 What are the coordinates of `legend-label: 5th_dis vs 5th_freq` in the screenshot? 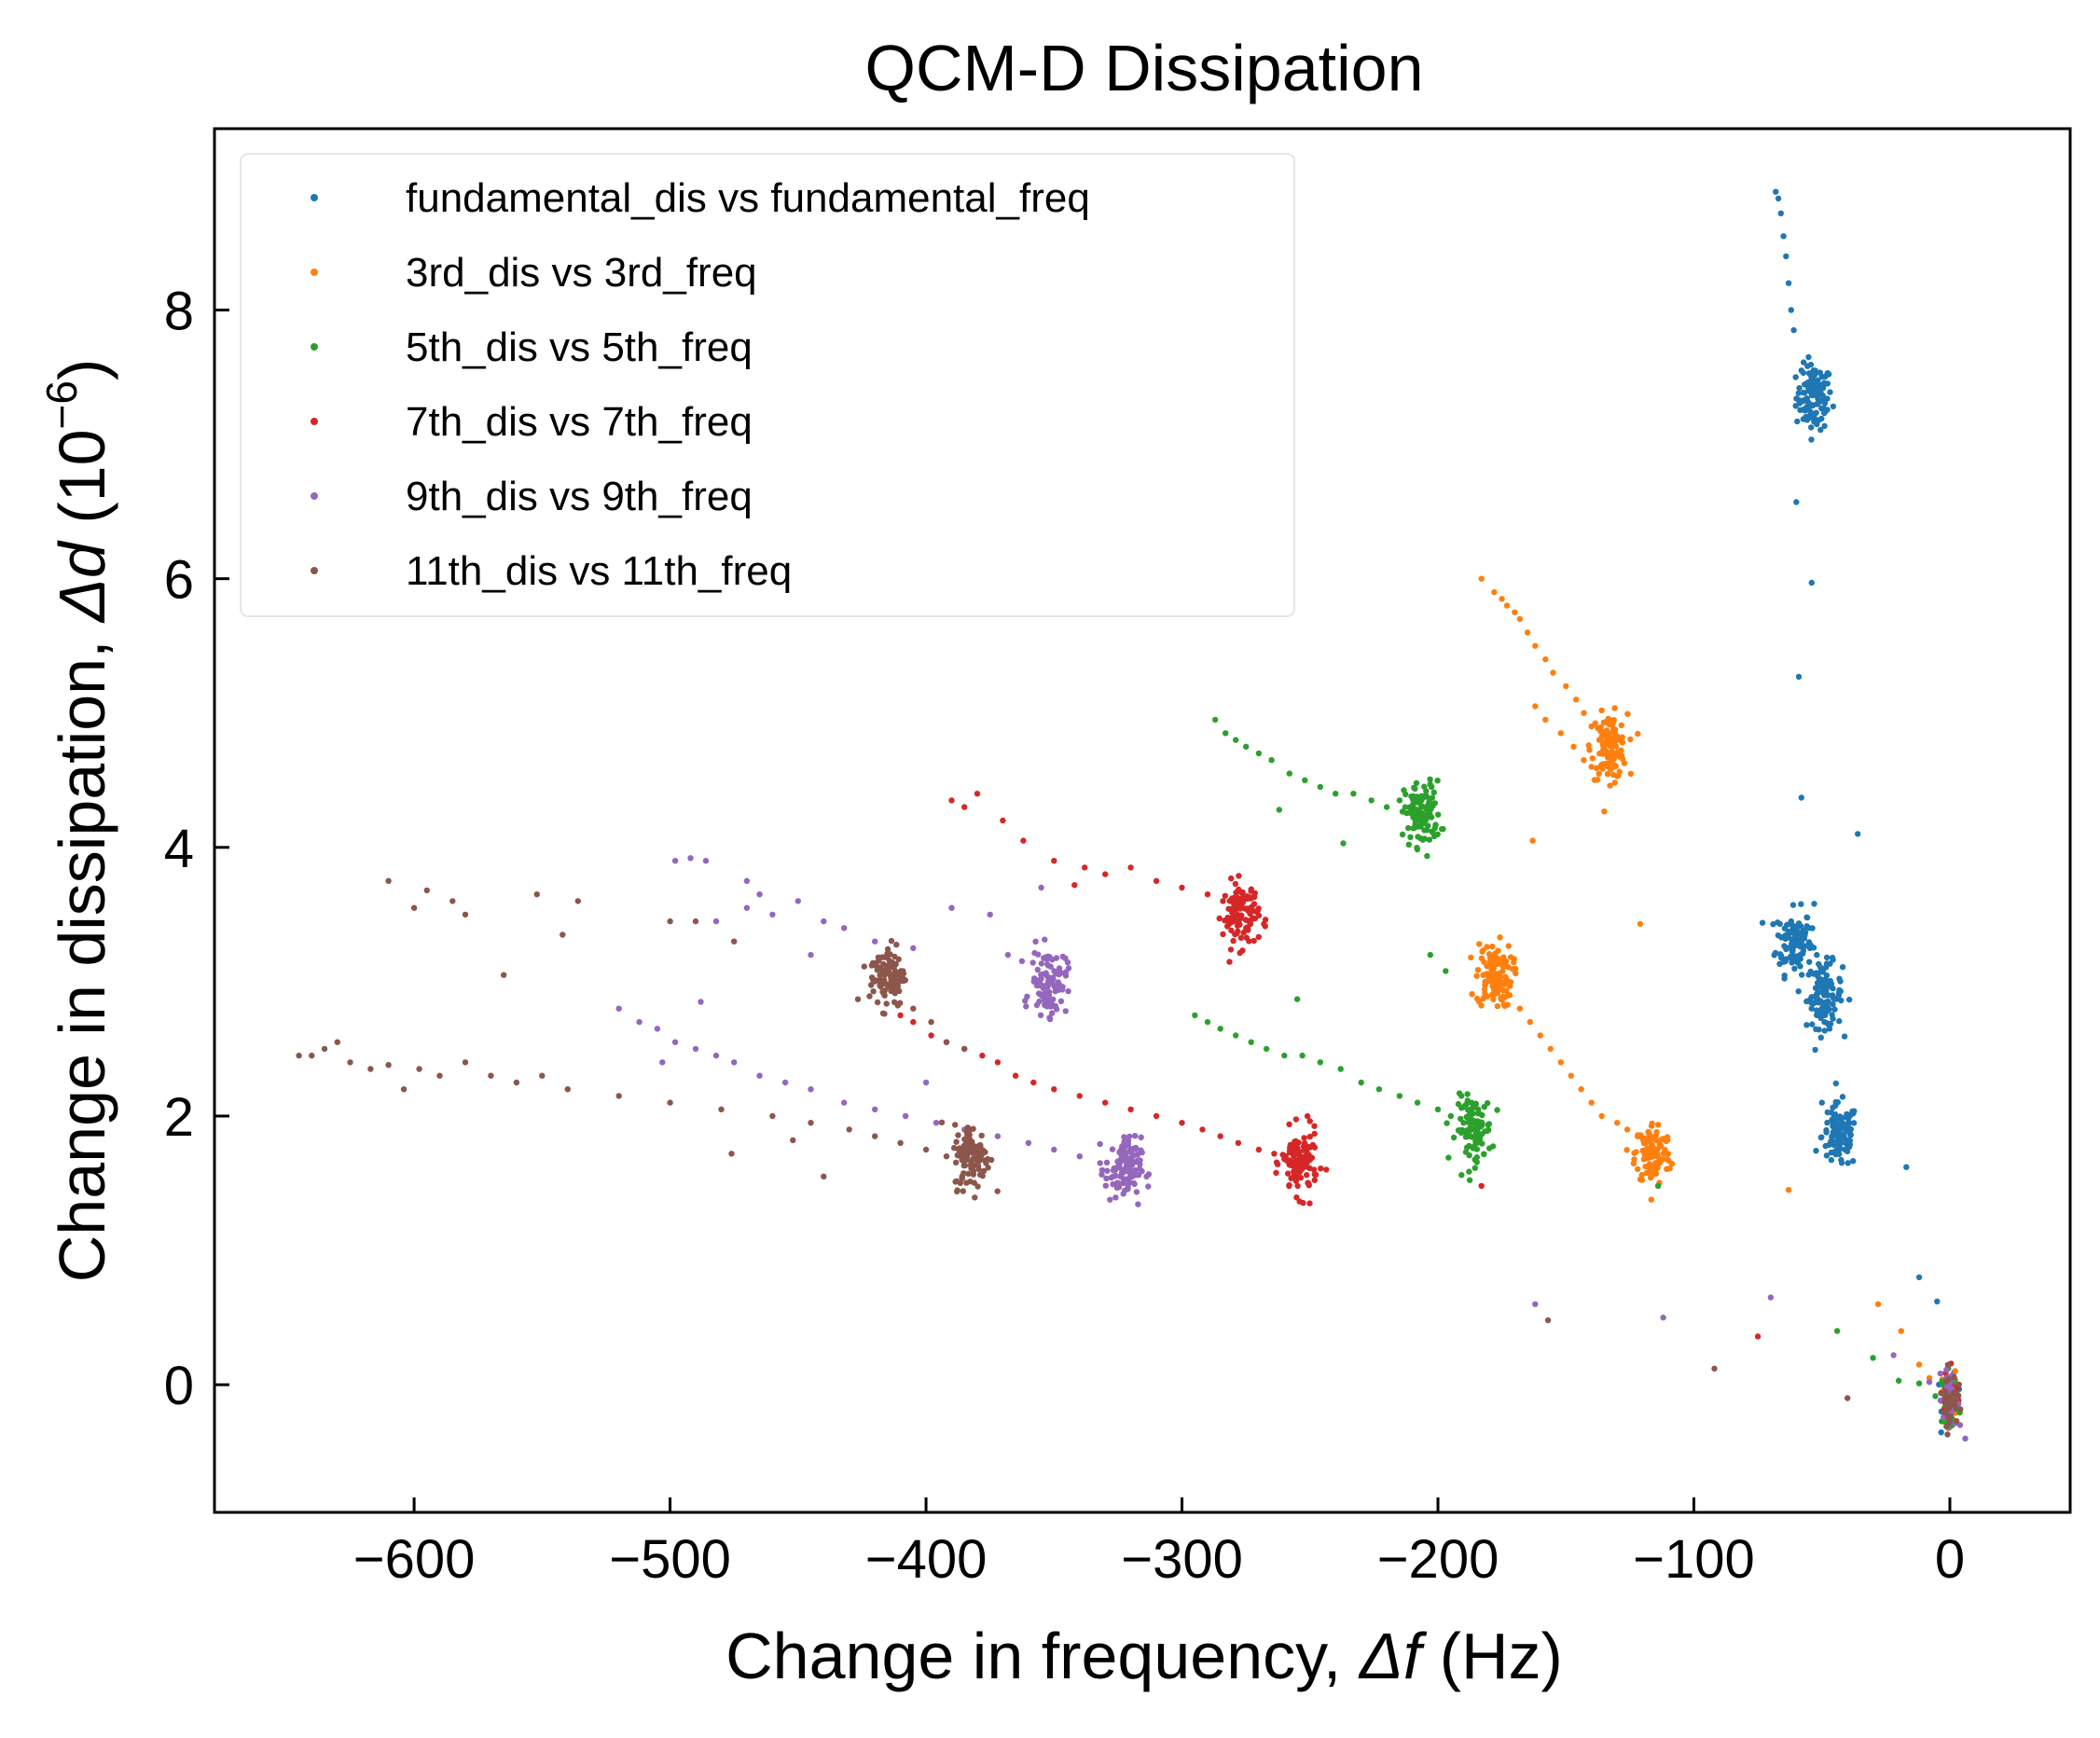 It's located at (579, 347).